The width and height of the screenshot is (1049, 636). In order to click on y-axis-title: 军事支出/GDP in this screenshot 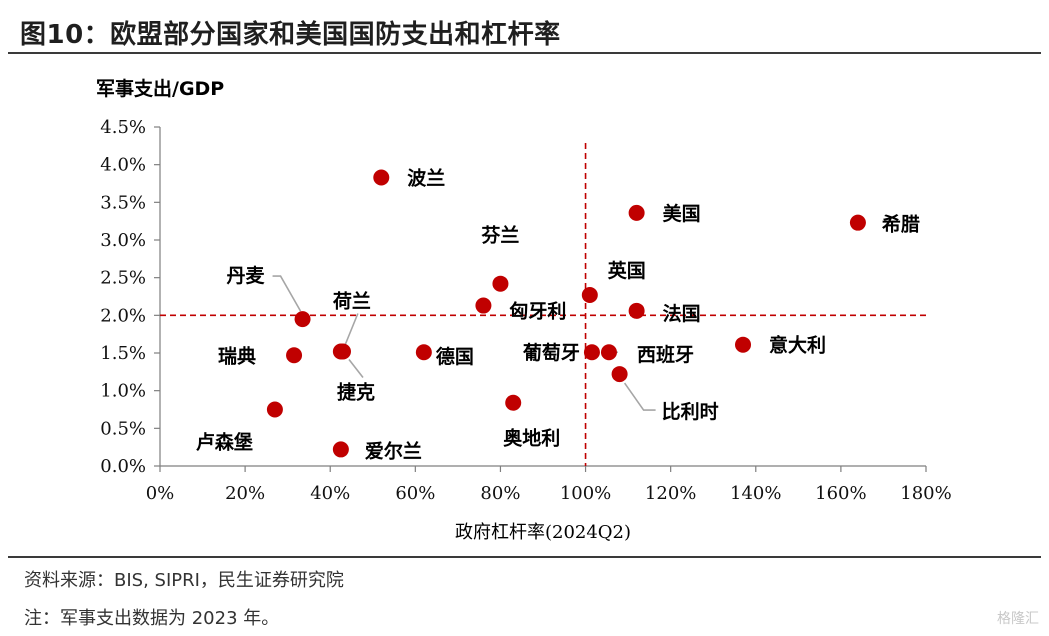, I will do `click(160, 88)`.